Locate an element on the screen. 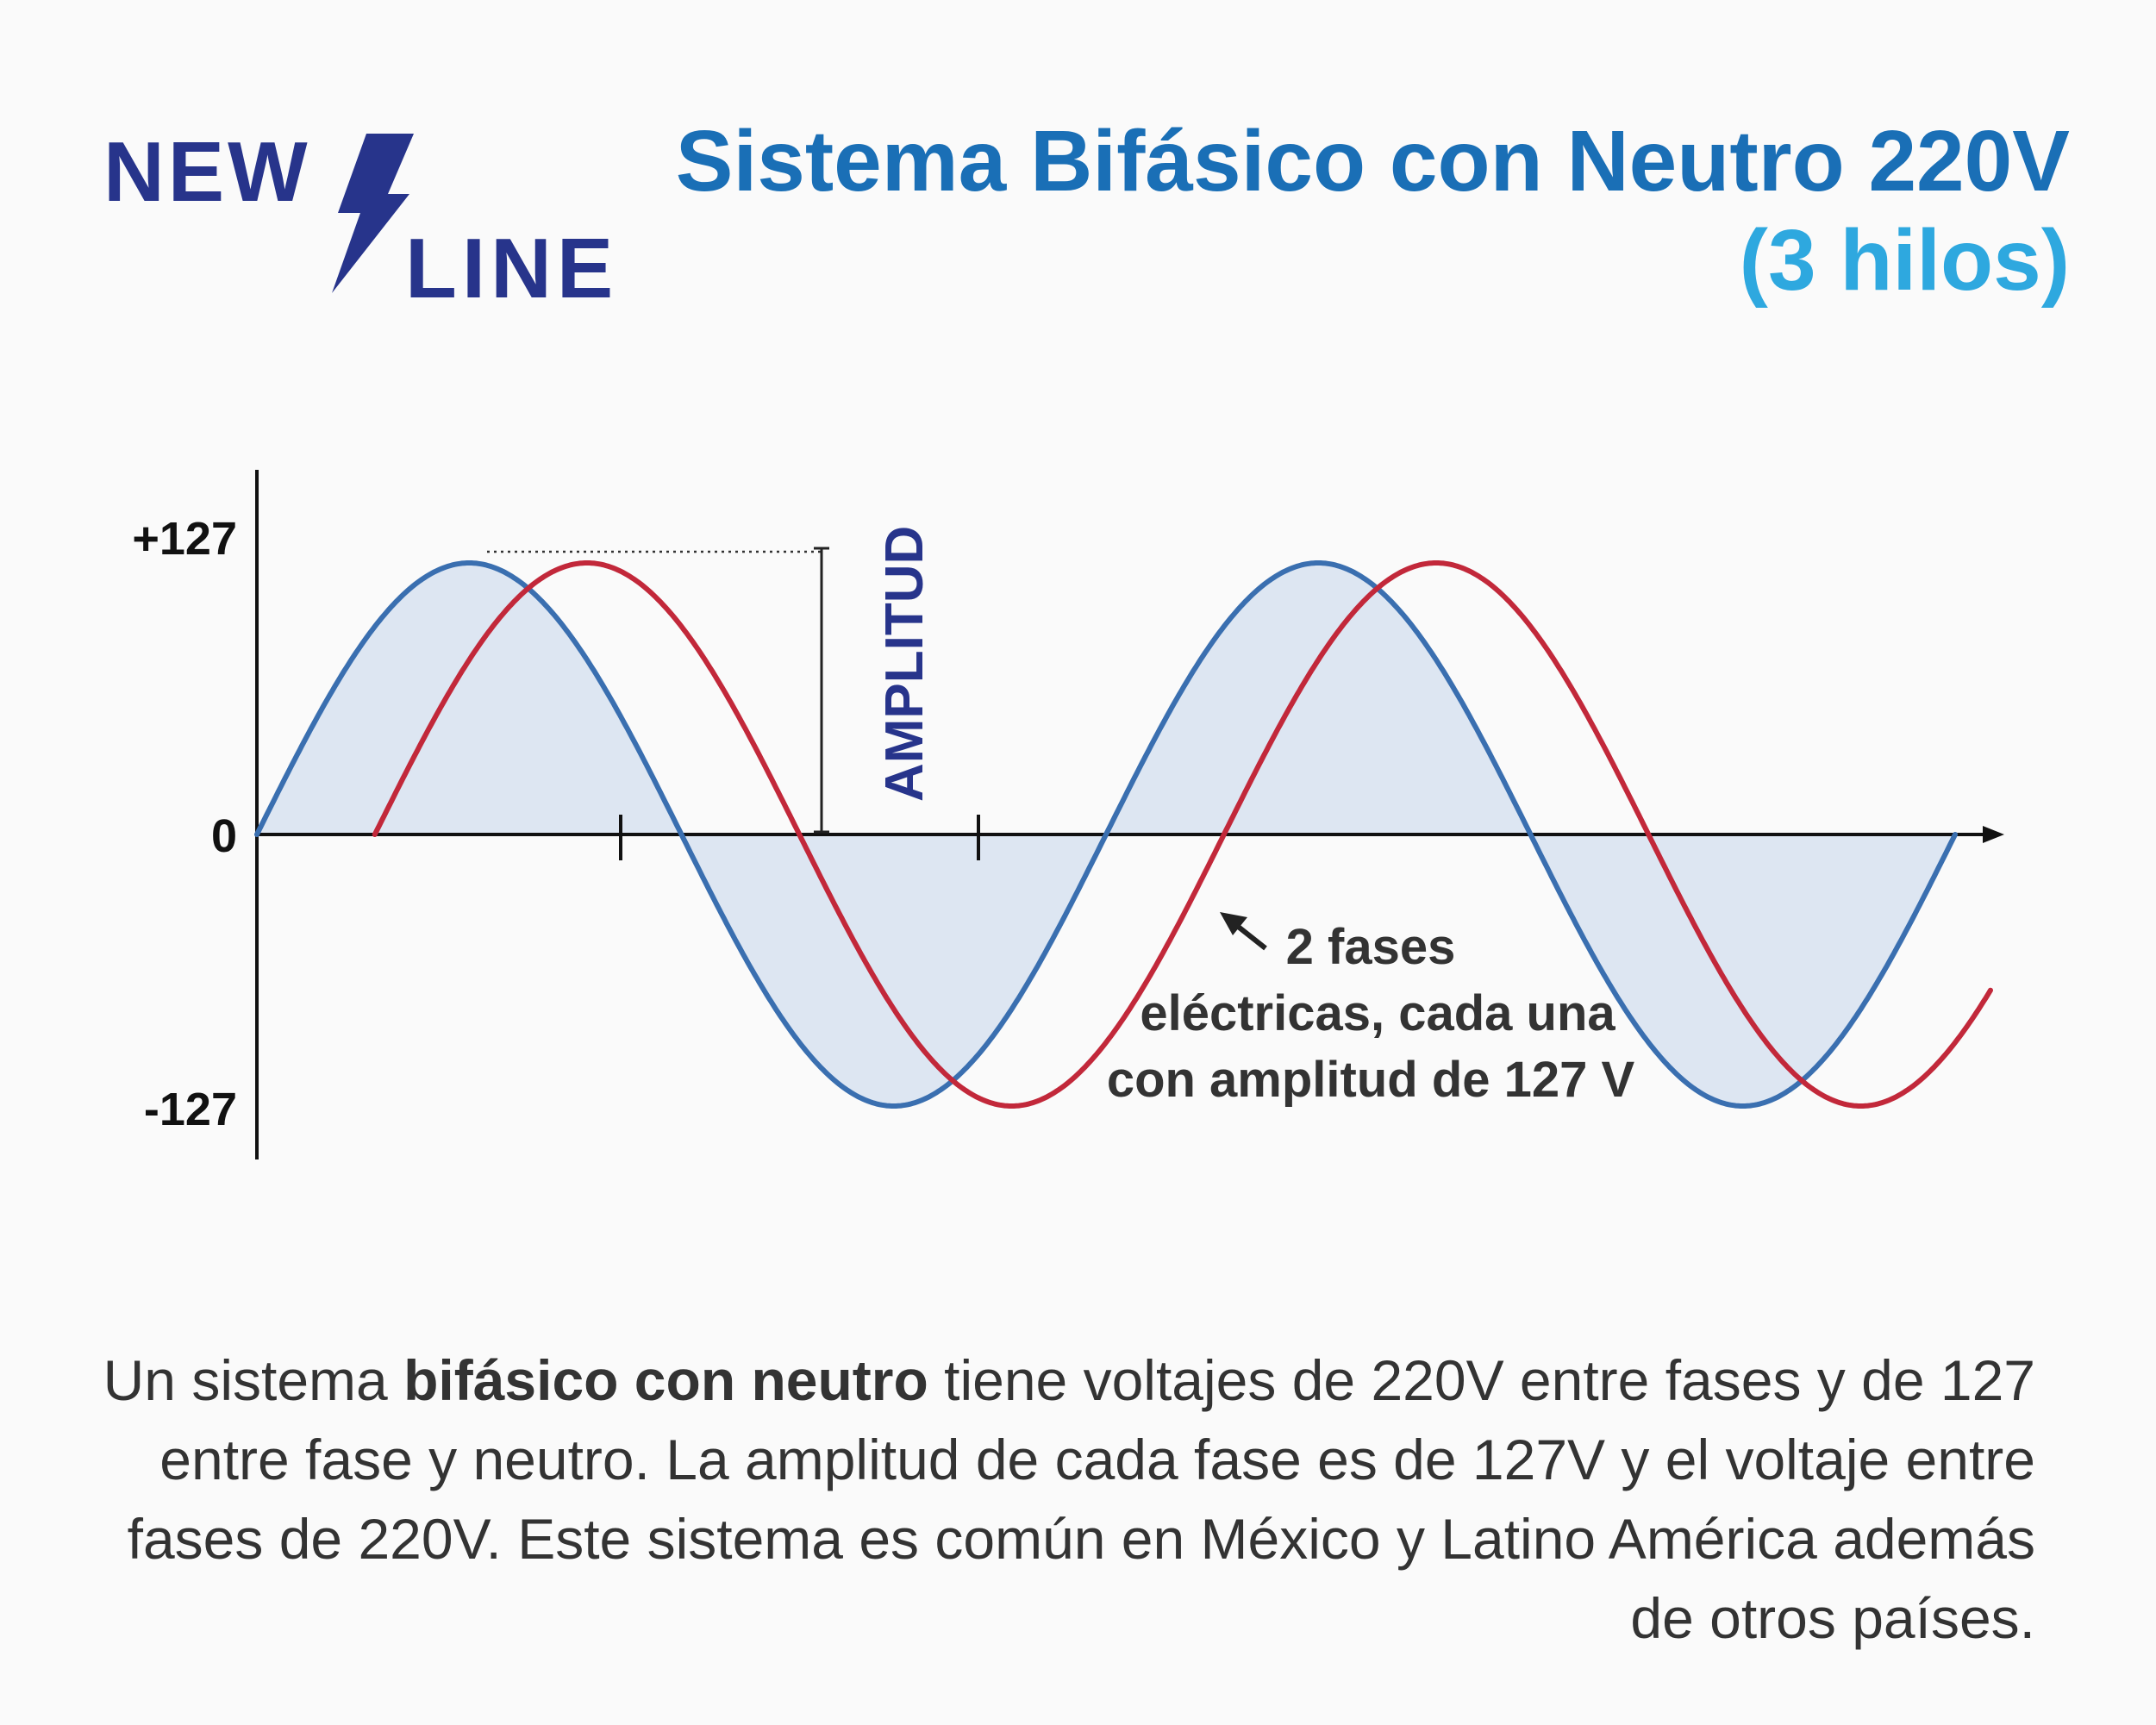 The width and height of the screenshot is (2156, 1725). y-tick-label: 0 is located at coordinates (224, 836).